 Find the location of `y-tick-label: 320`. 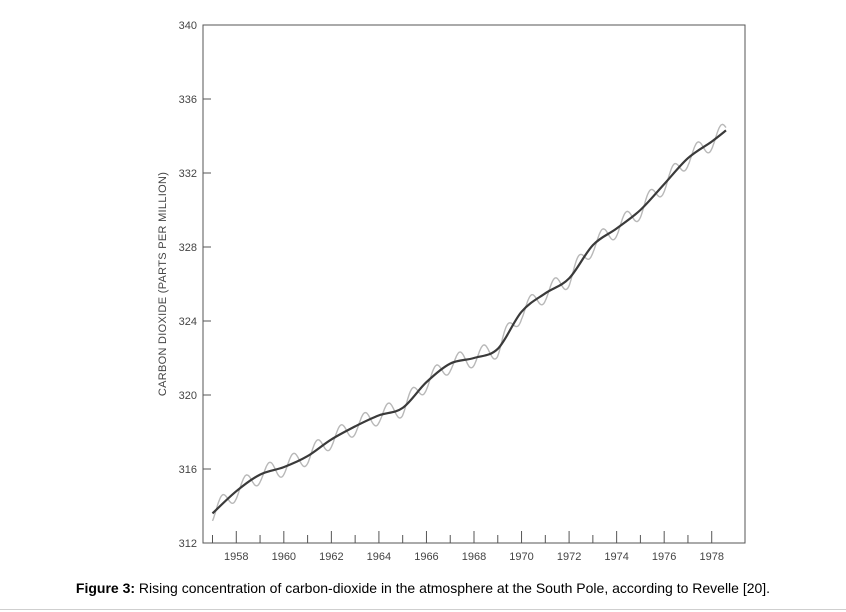

y-tick-label: 320 is located at coordinates (188, 396).